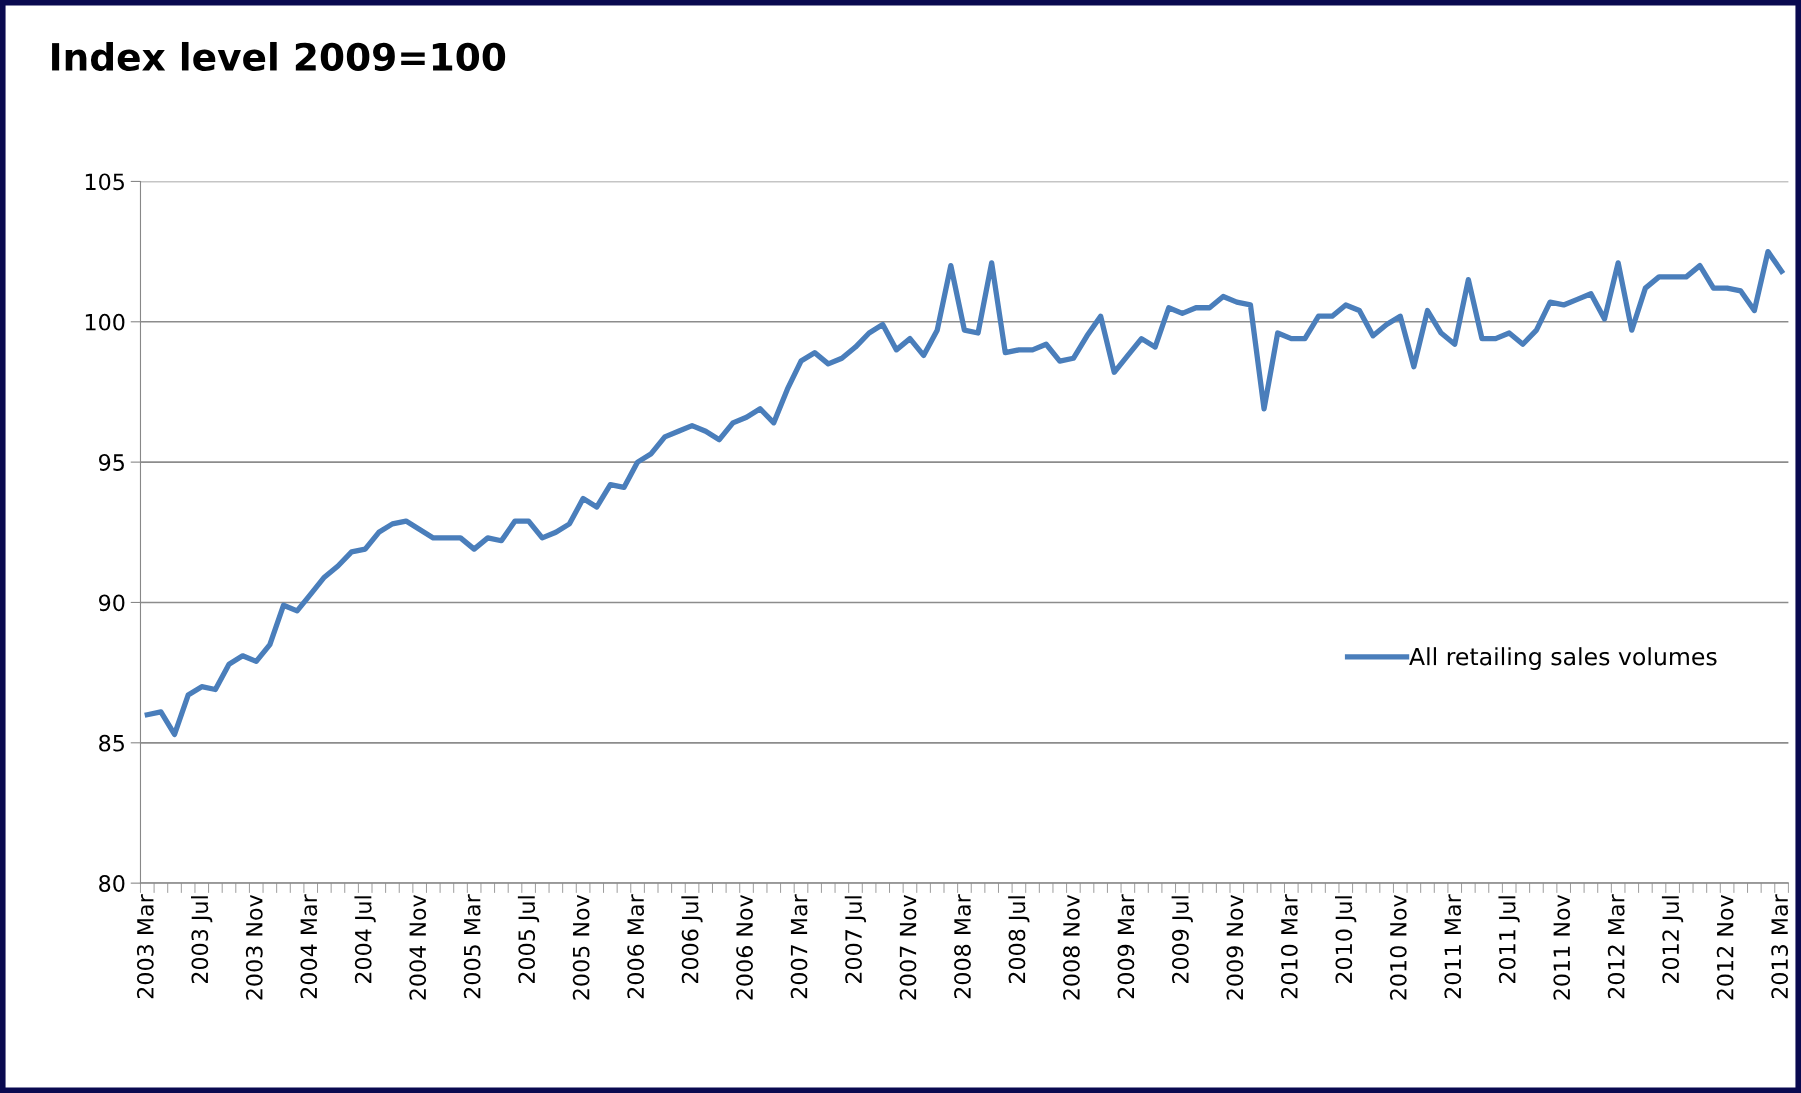 The height and width of the screenshot is (1093, 1801). Describe the element at coordinates (1725, 947) in the screenshot. I see `x-tick-label: 2012 Nov` at that location.